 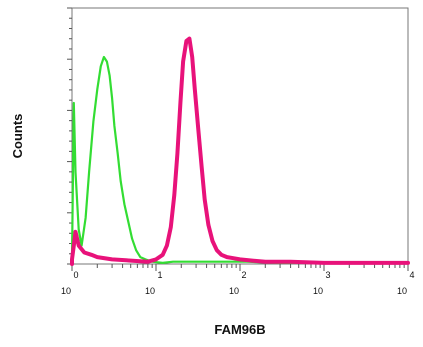 What do you see at coordinates (411, 275) in the screenshot?
I see `x-tick-exponent: 4` at bounding box center [411, 275].